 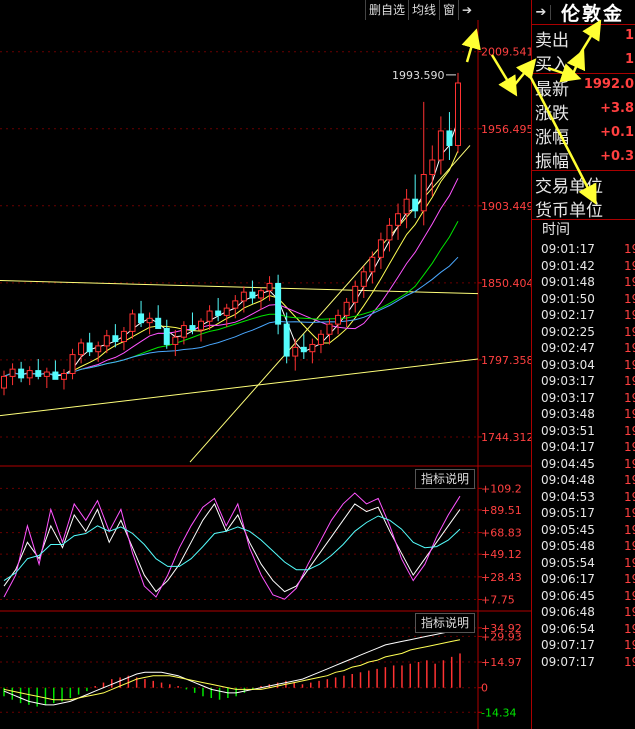 I want to click on window-button: 窗, so click(x=449, y=10).